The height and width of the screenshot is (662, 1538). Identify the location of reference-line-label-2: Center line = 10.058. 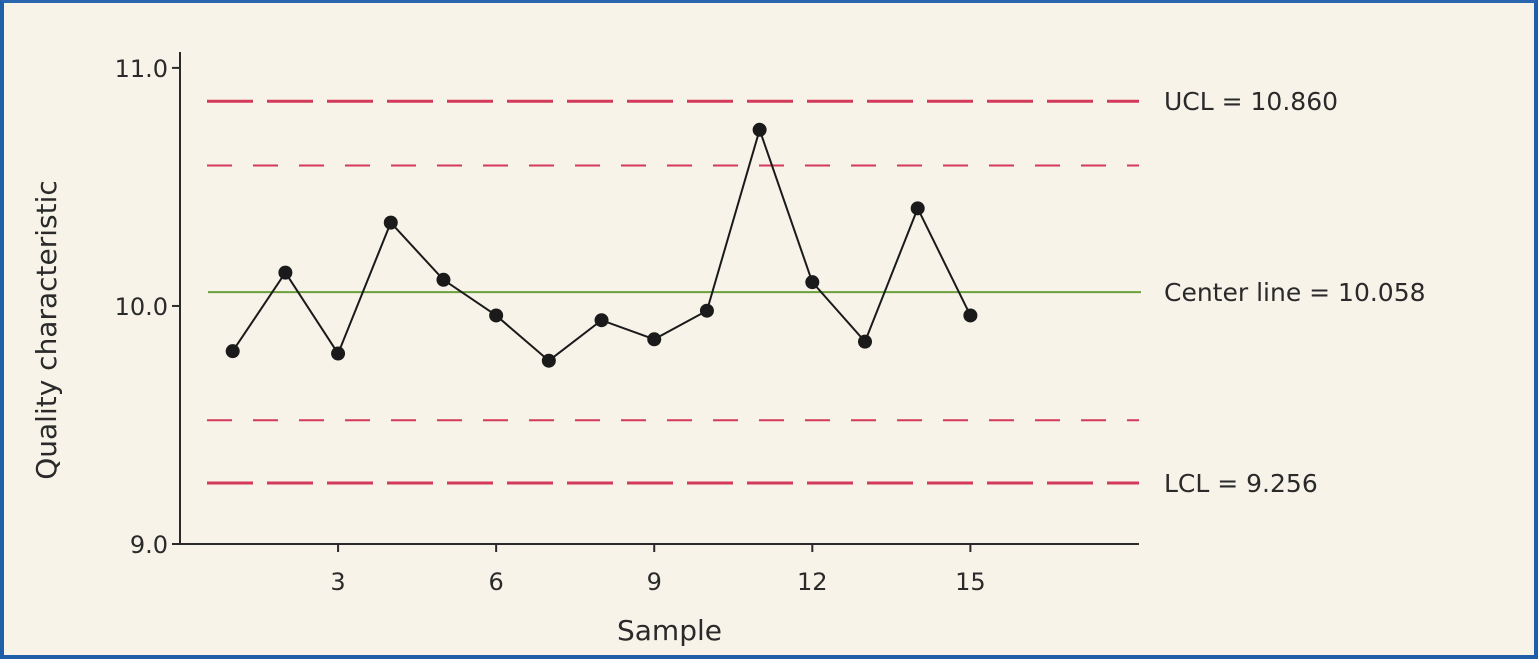
(1295, 292).